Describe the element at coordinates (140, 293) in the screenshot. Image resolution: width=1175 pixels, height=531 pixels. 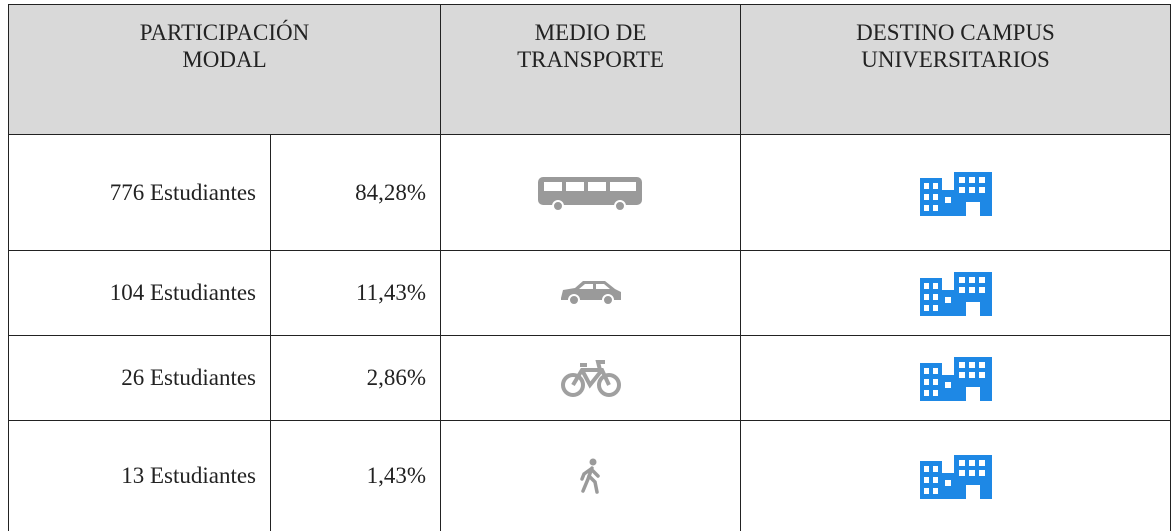
I see `count: 104 Estudiantes` at that location.